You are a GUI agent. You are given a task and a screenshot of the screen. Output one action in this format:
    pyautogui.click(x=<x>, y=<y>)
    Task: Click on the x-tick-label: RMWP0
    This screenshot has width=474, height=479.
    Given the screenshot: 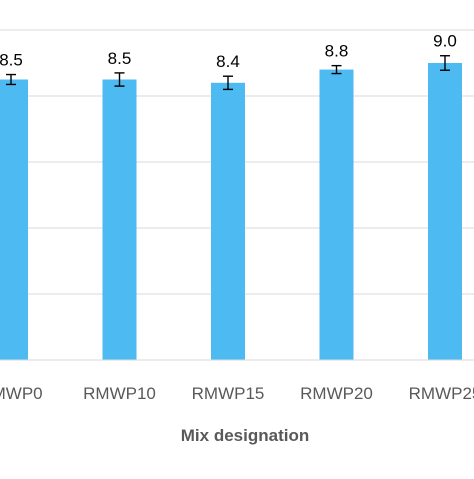 What is the action you would take?
    pyautogui.click(x=21, y=393)
    